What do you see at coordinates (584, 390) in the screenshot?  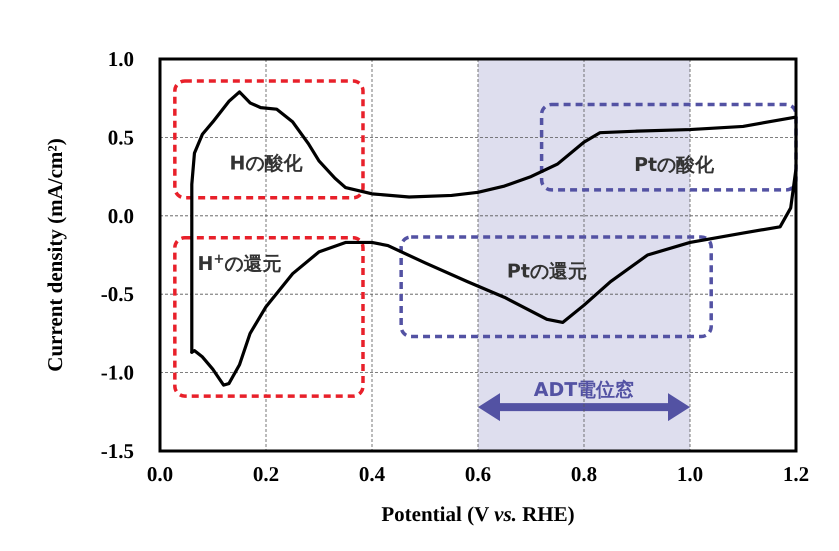 I see `band-label: ADT電位窓` at bounding box center [584, 390].